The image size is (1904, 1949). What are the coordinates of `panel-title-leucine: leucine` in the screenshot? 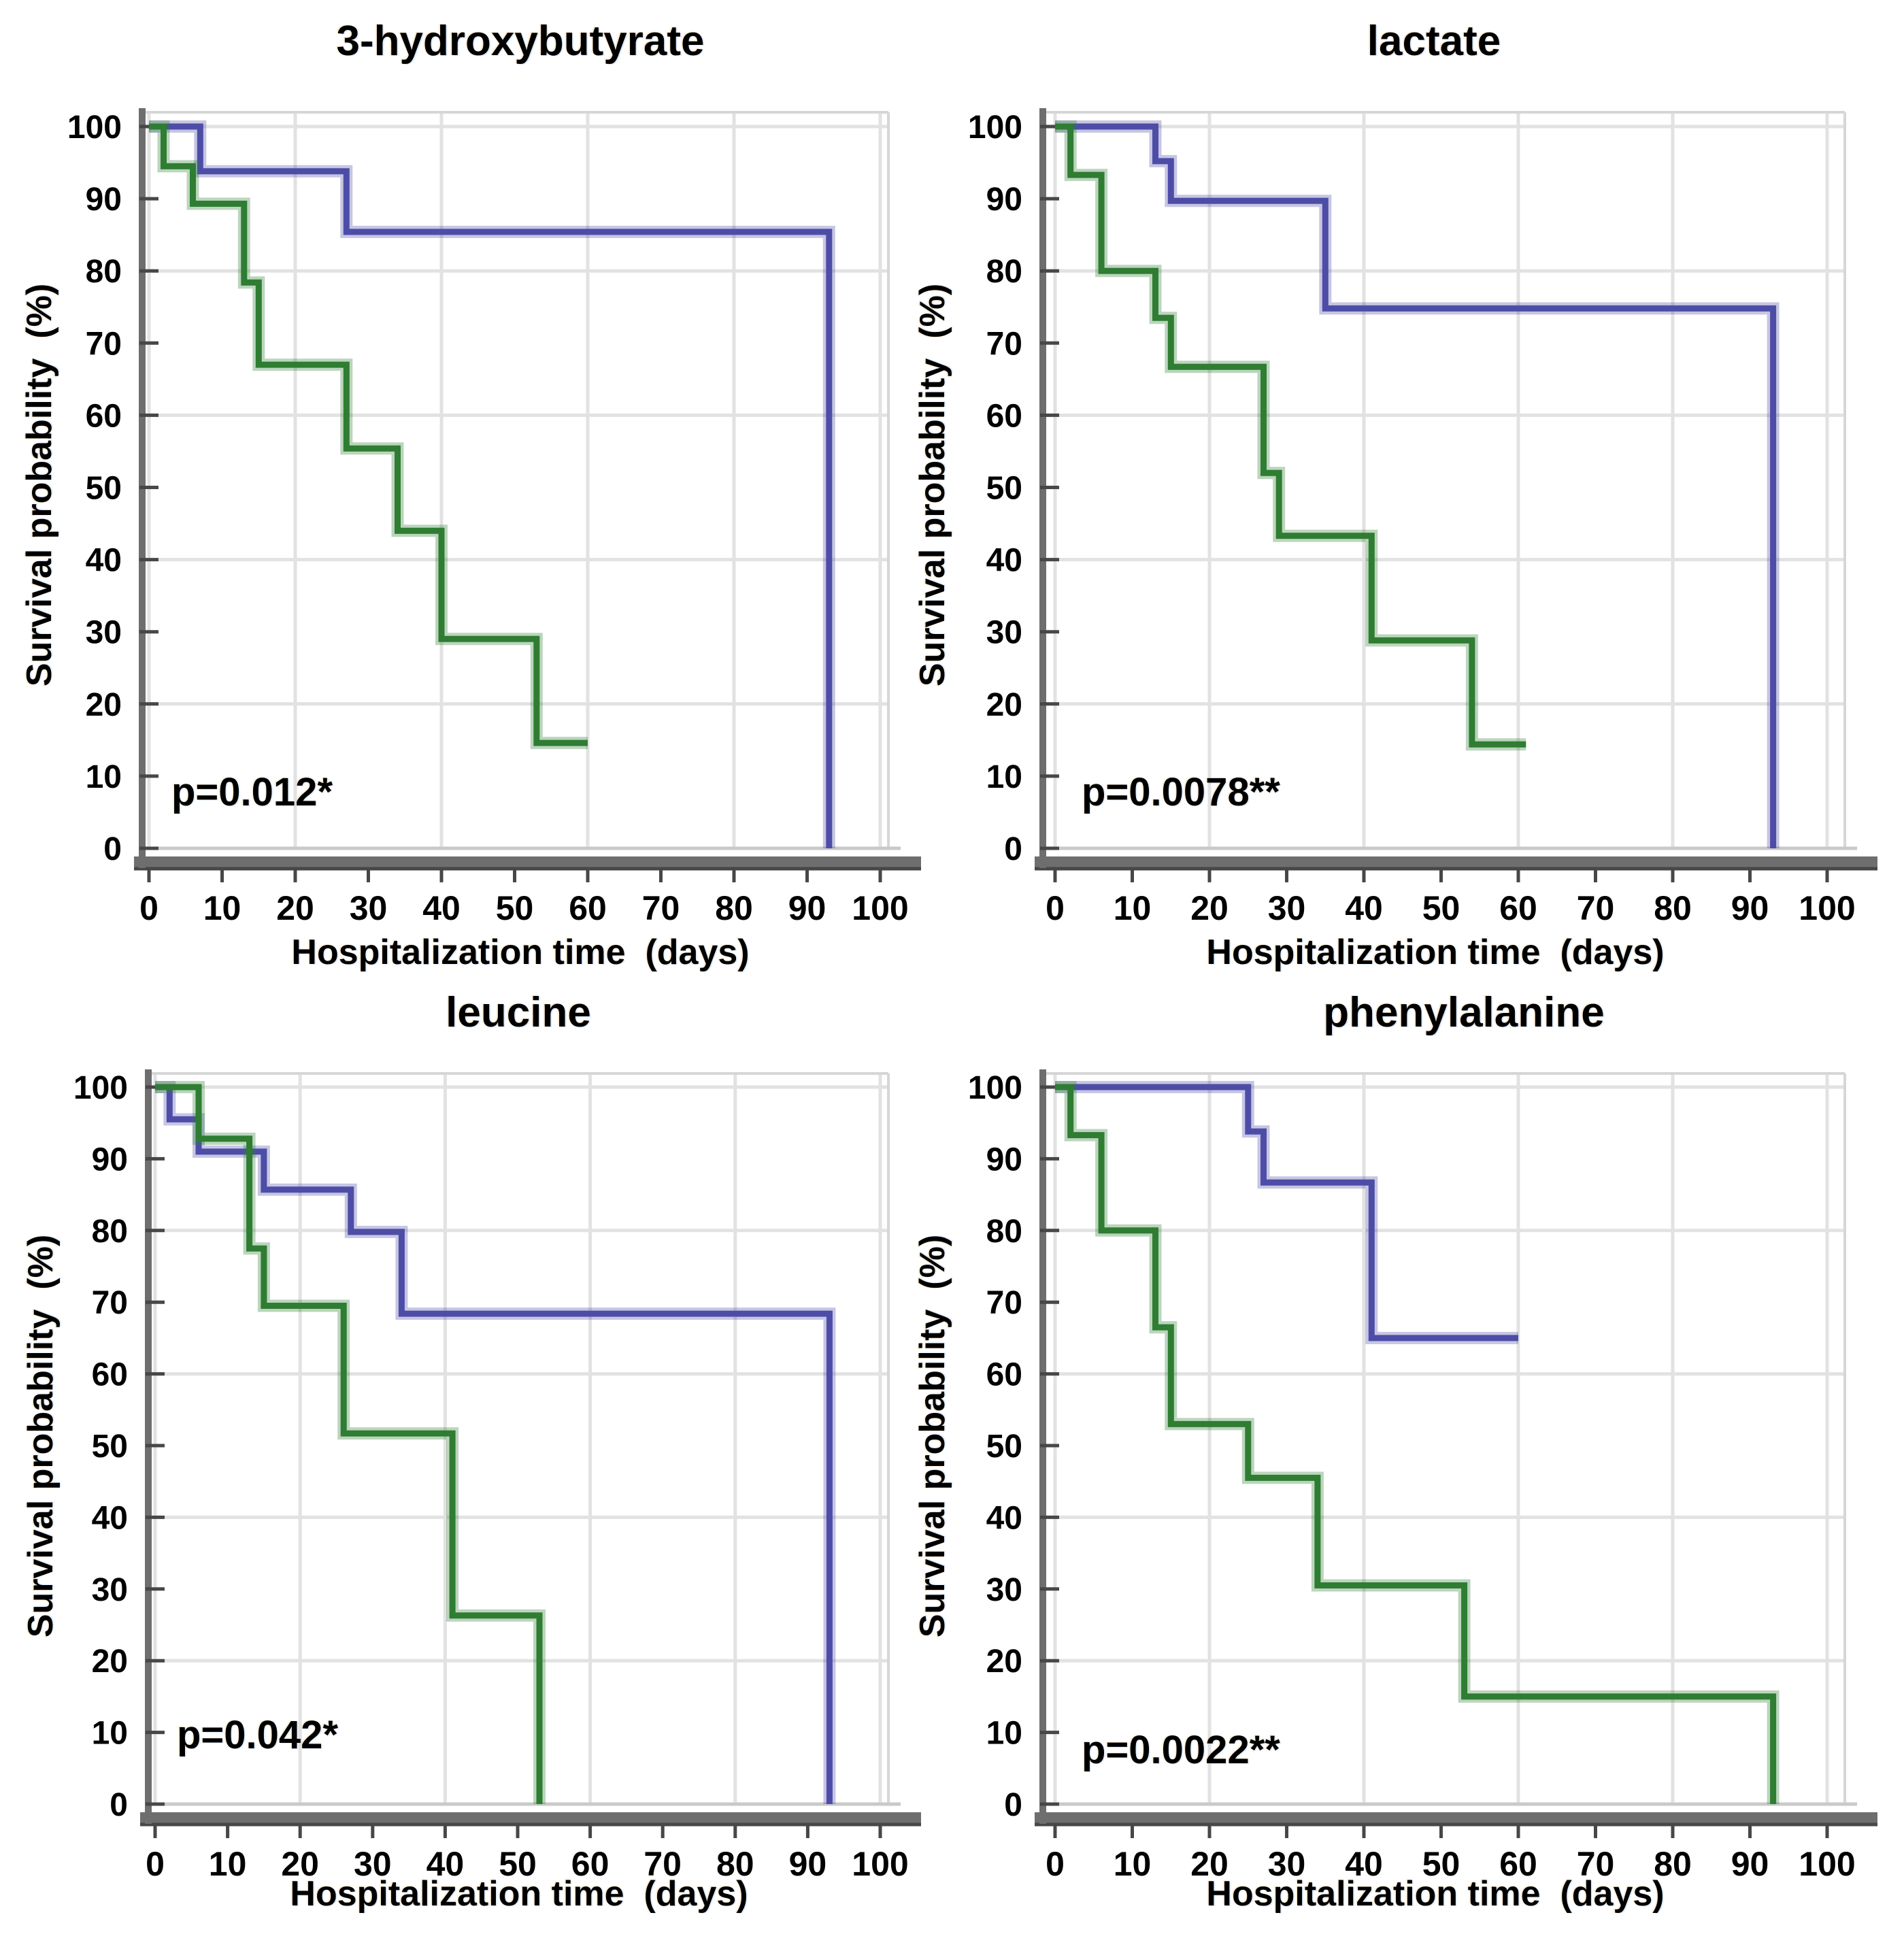 It's located at (519, 1012).